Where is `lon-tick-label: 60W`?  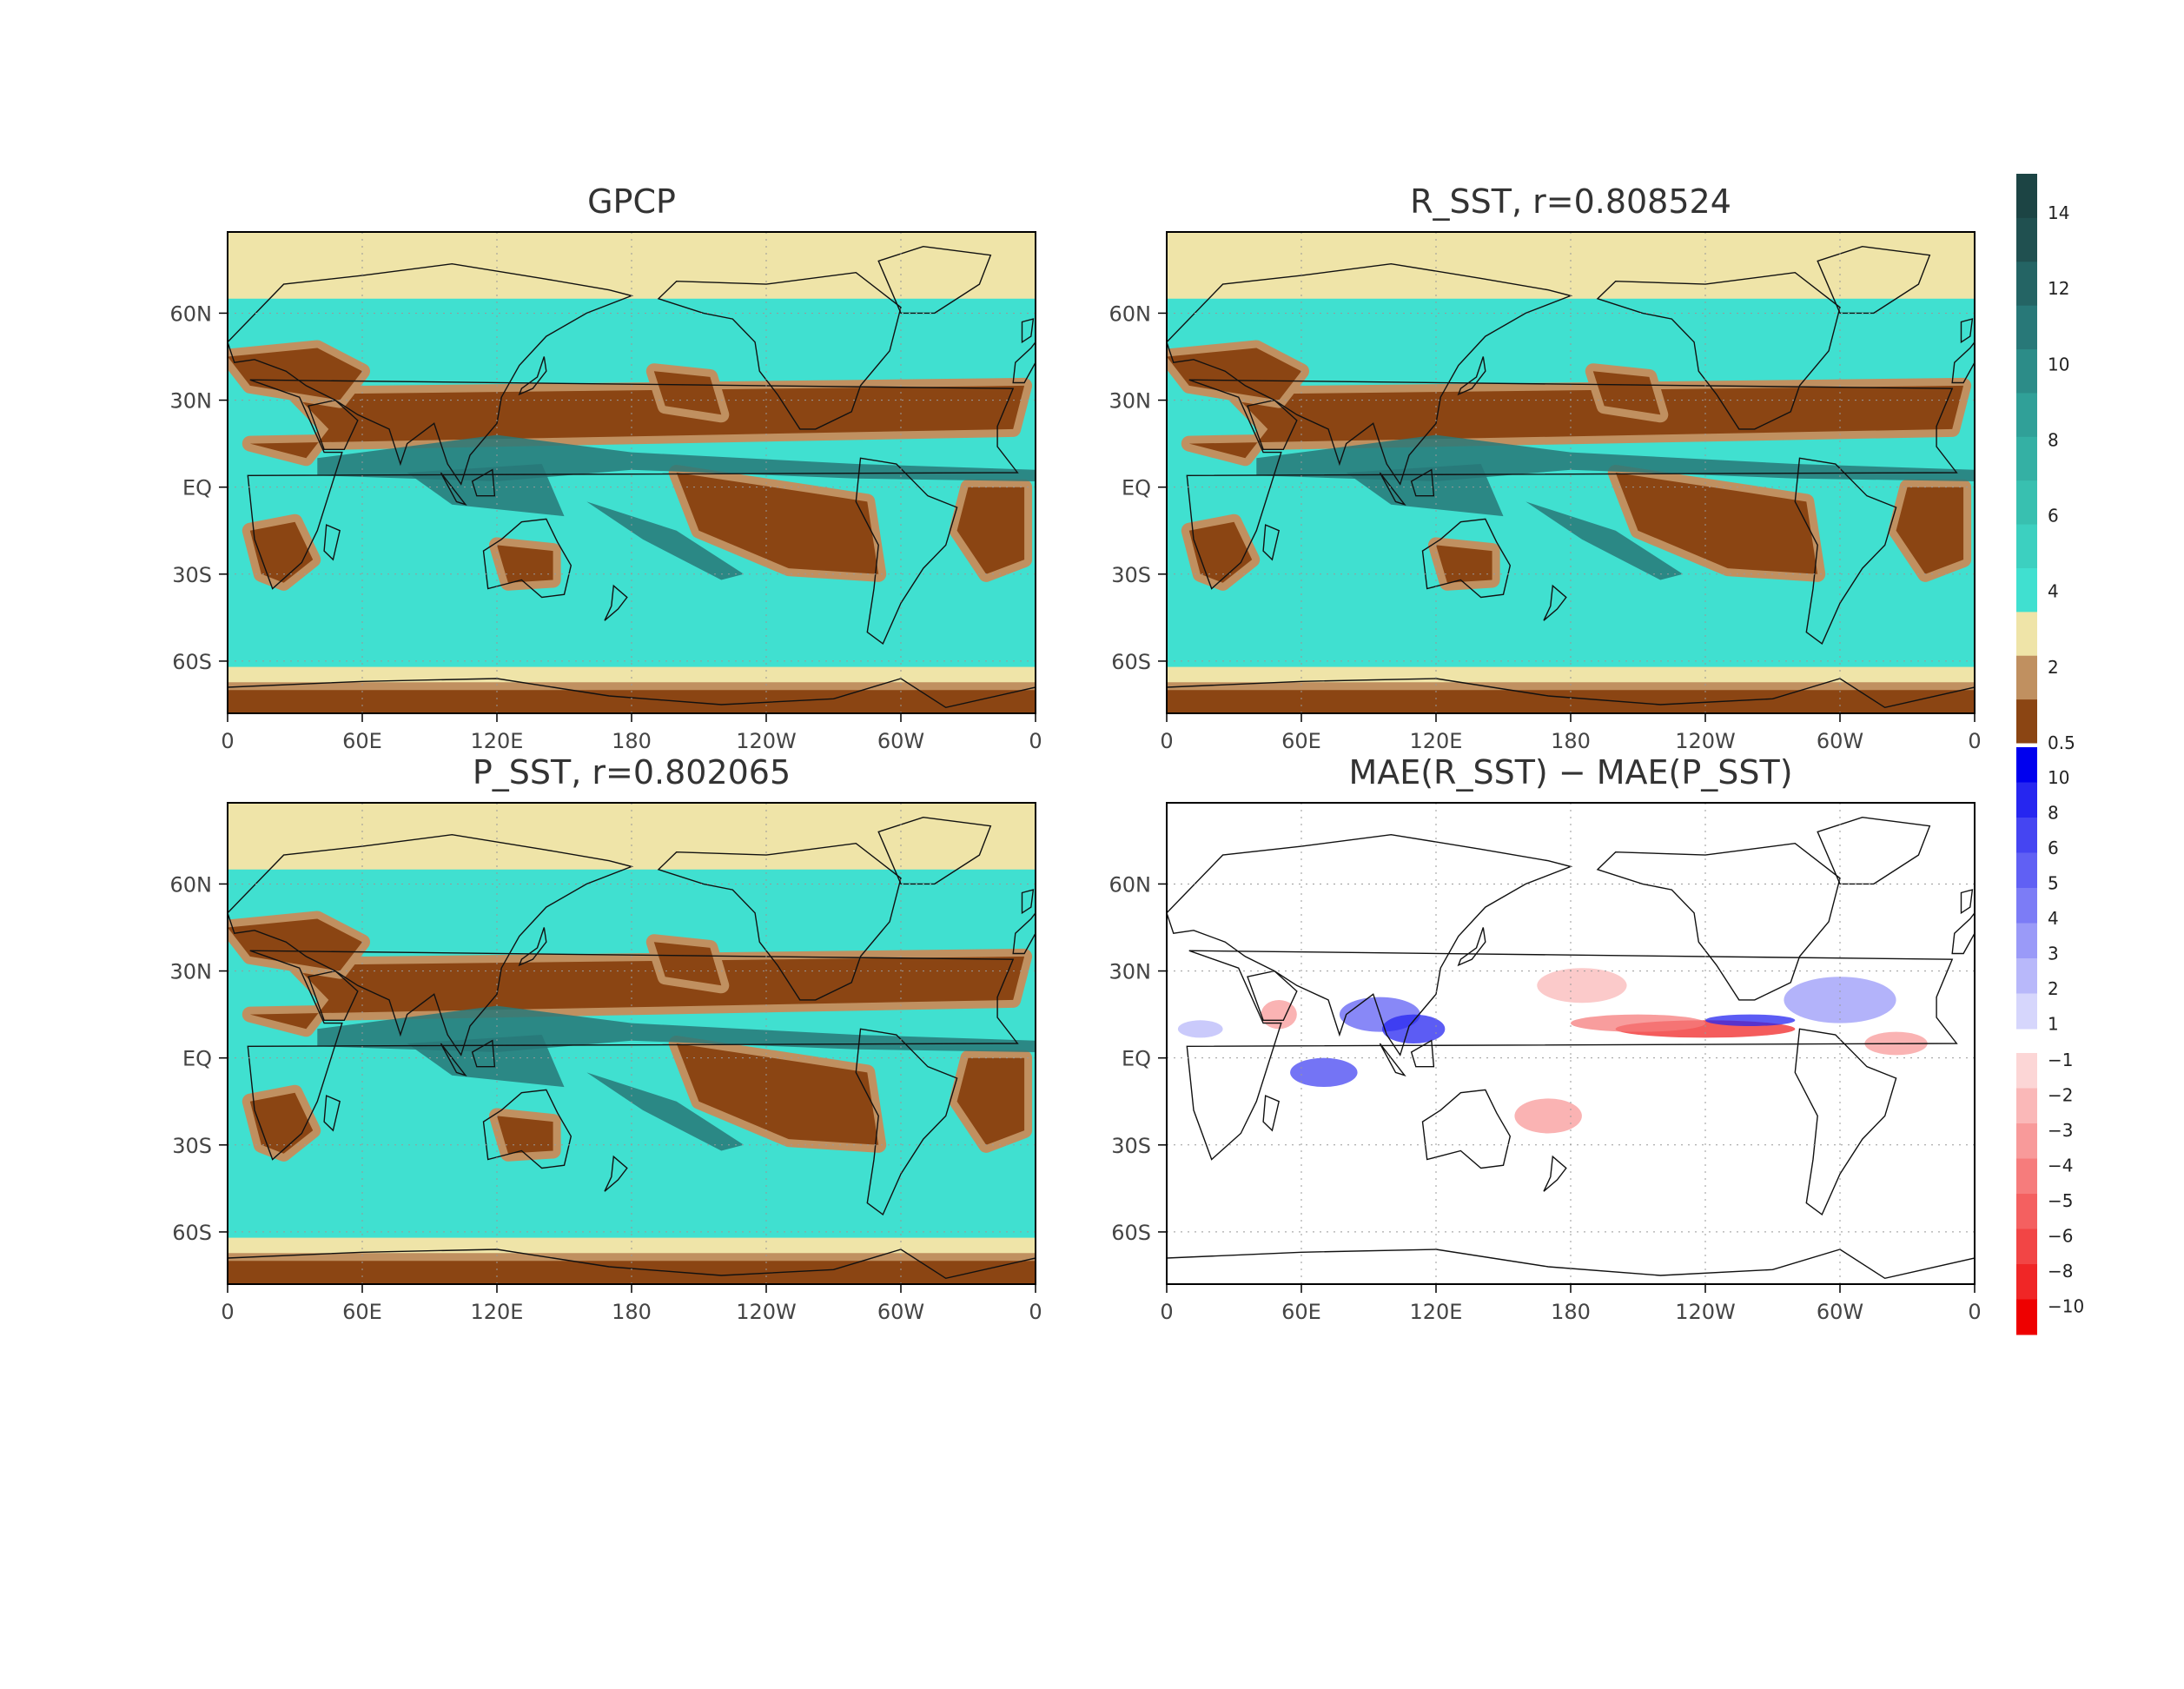 lon-tick-label: 60W is located at coordinates (900, 741).